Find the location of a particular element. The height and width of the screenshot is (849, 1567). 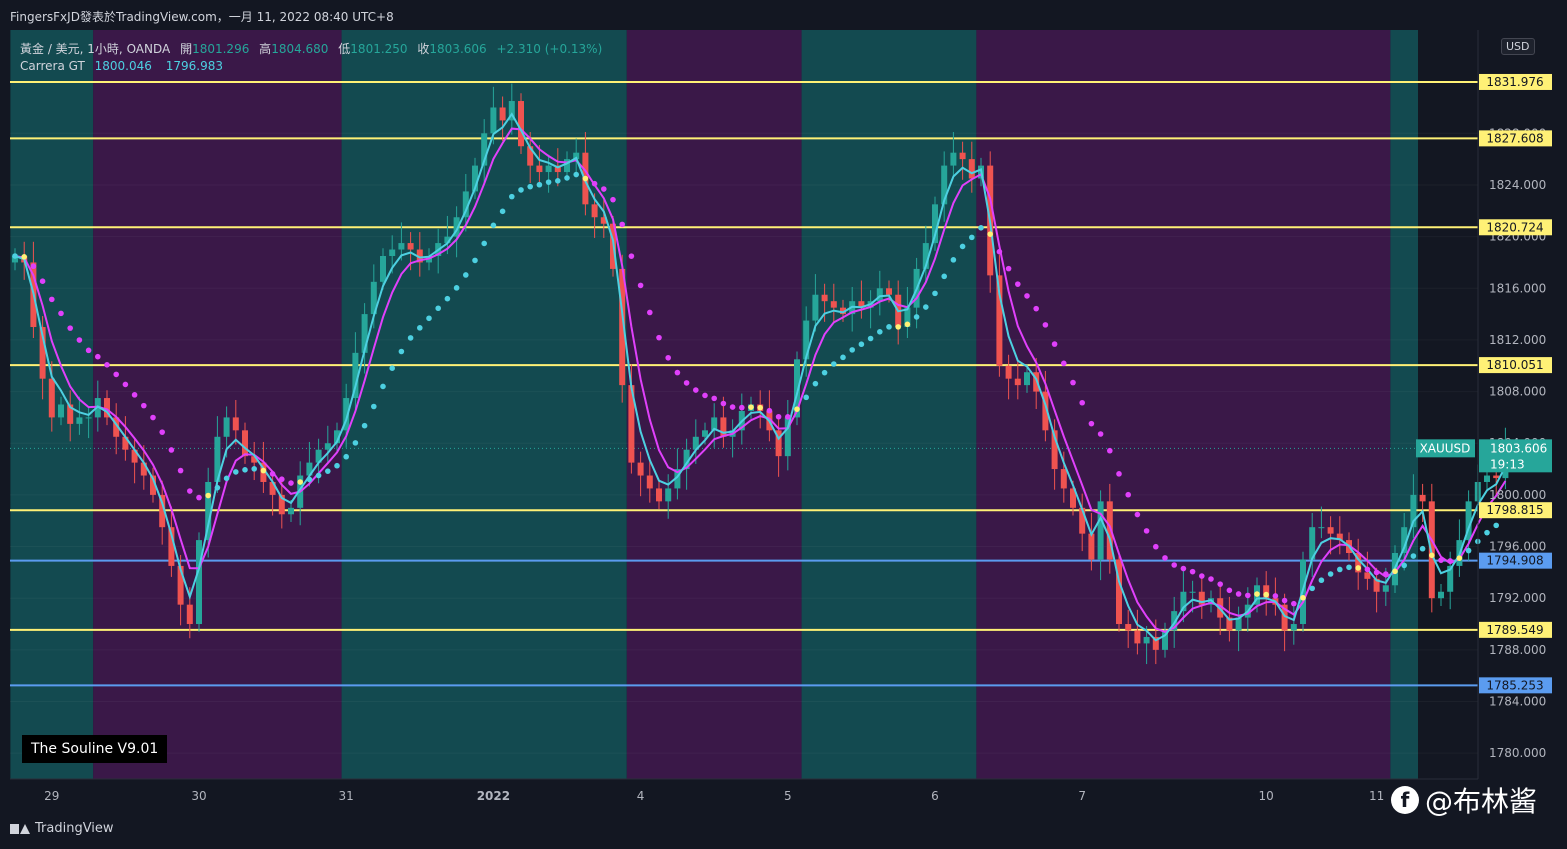

tradingview-logo: TradingView is located at coordinates (62, 828).